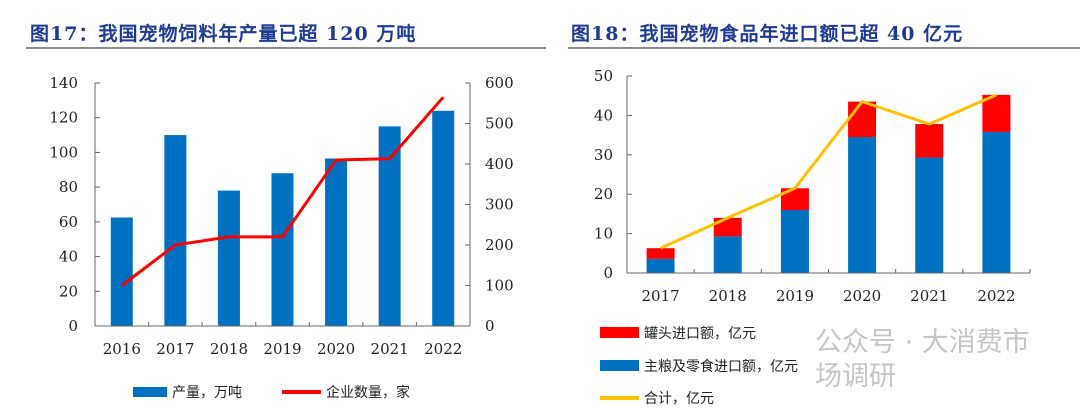 The image size is (1080, 413). Describe the element at coordinates (73, 326) in the screenshot. I see `chart1-left-tick-label: 0` at that location.